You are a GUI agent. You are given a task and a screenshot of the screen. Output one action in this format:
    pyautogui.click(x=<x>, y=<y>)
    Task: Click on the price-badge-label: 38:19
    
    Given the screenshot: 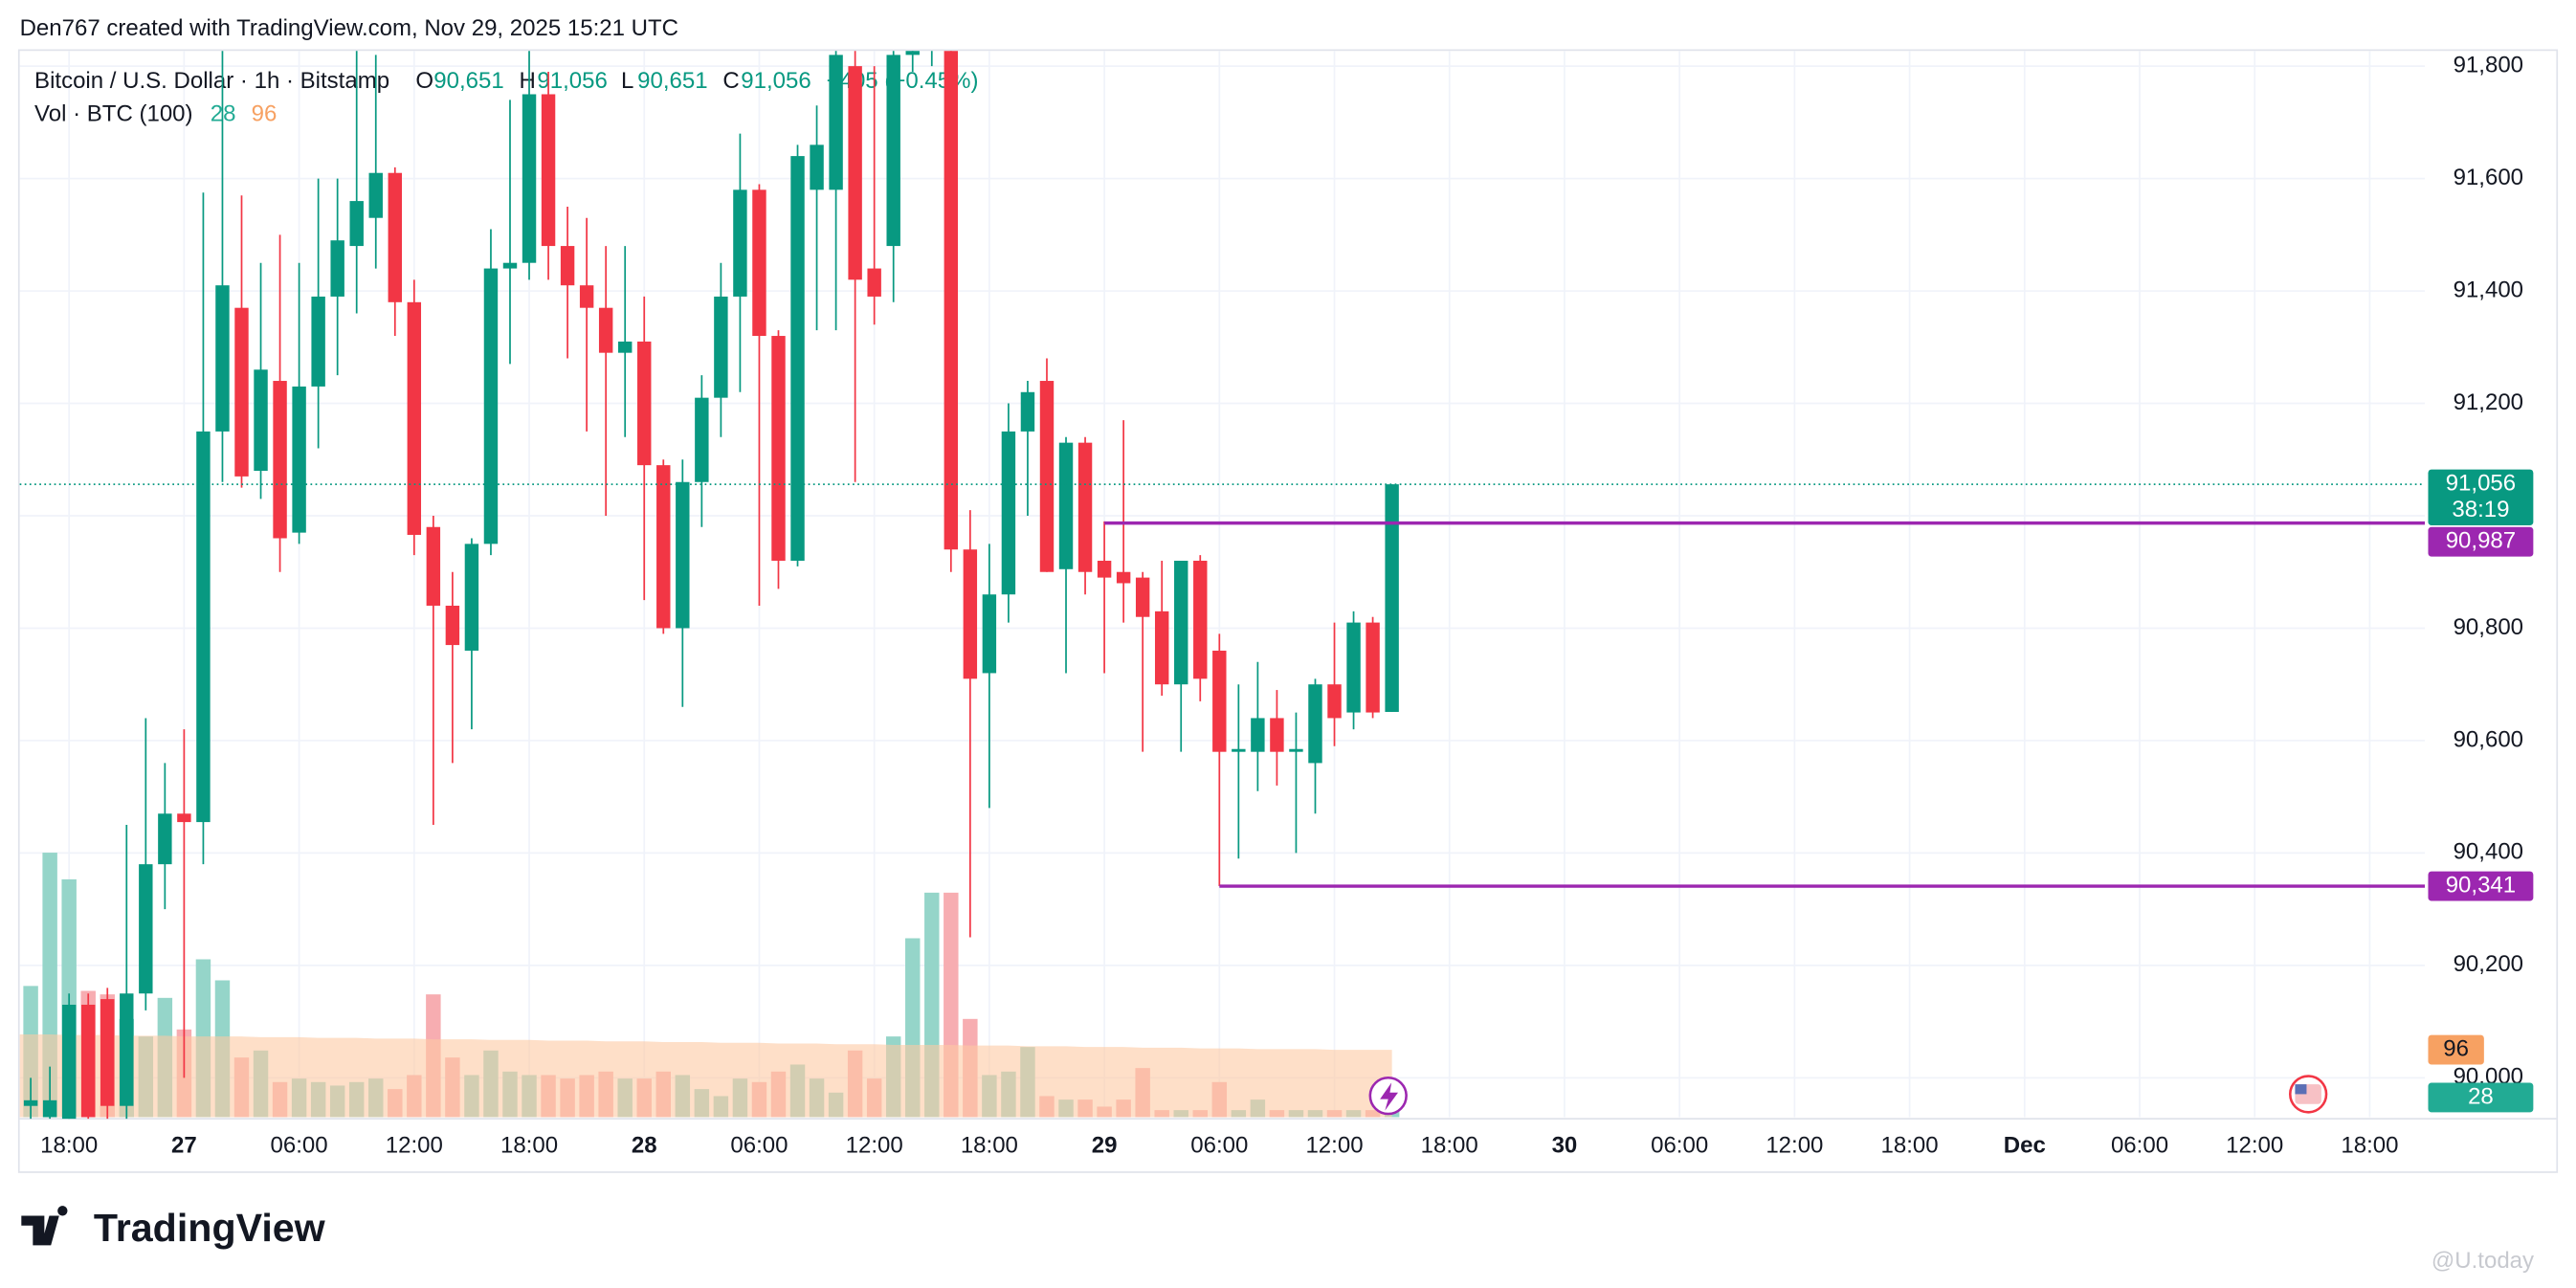 What is the action you would take?
    pyautogui.click(x=2480, y=509)
    